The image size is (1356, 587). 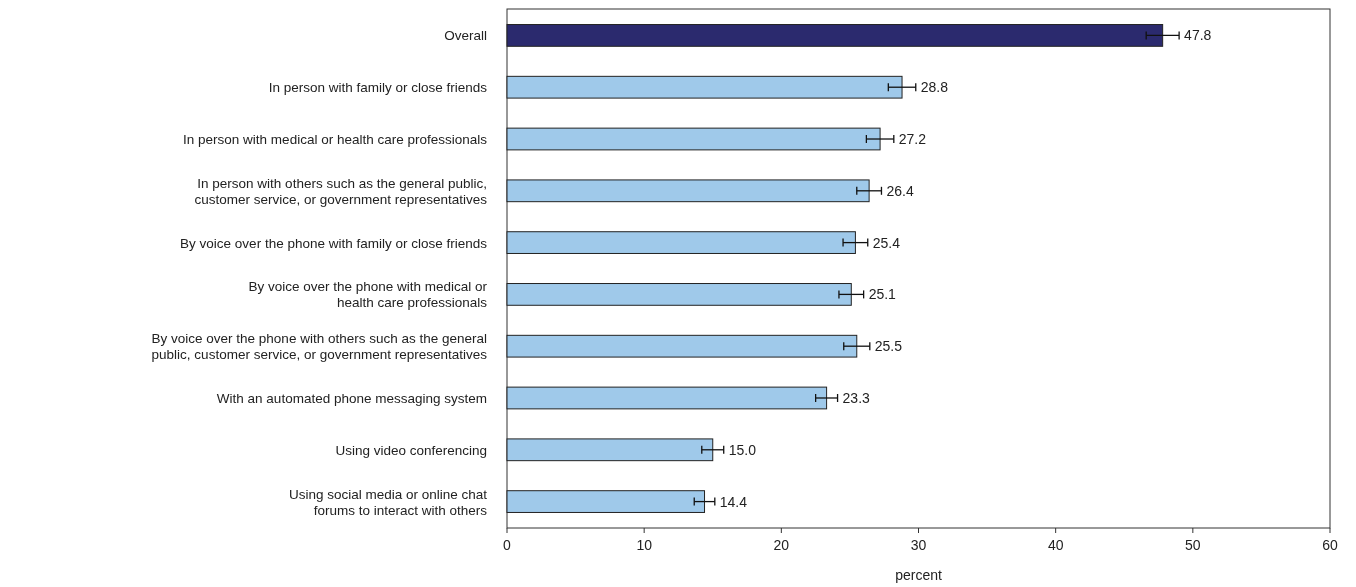 What do you see at coordinates (742, 449) in the screenshot?
I see `data-label: 15.0` at bounding box center [742, 449].